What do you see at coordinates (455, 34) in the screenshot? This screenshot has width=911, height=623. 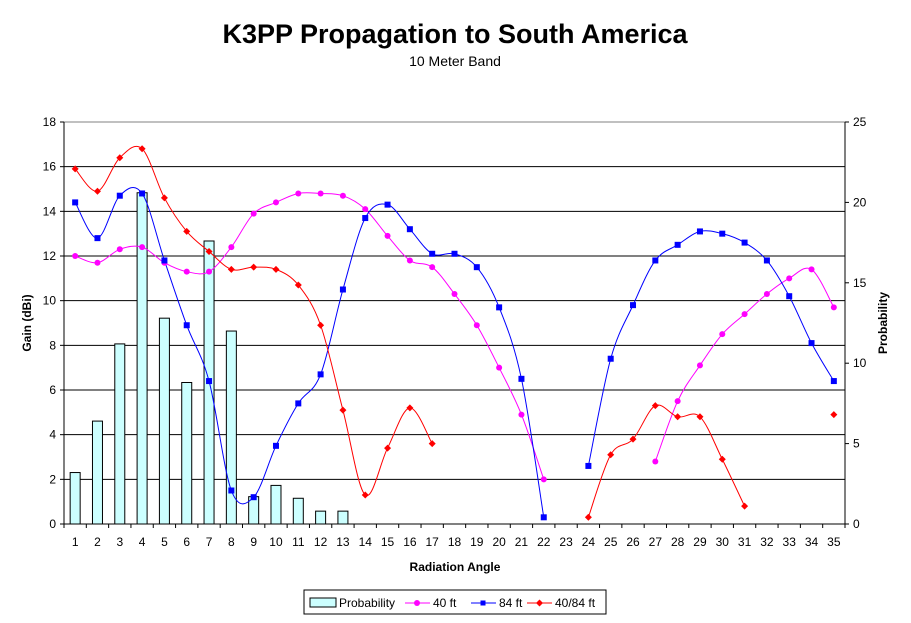 I see `chart-title: K3PP Propagation to South America` at bounding box center [455, 34].